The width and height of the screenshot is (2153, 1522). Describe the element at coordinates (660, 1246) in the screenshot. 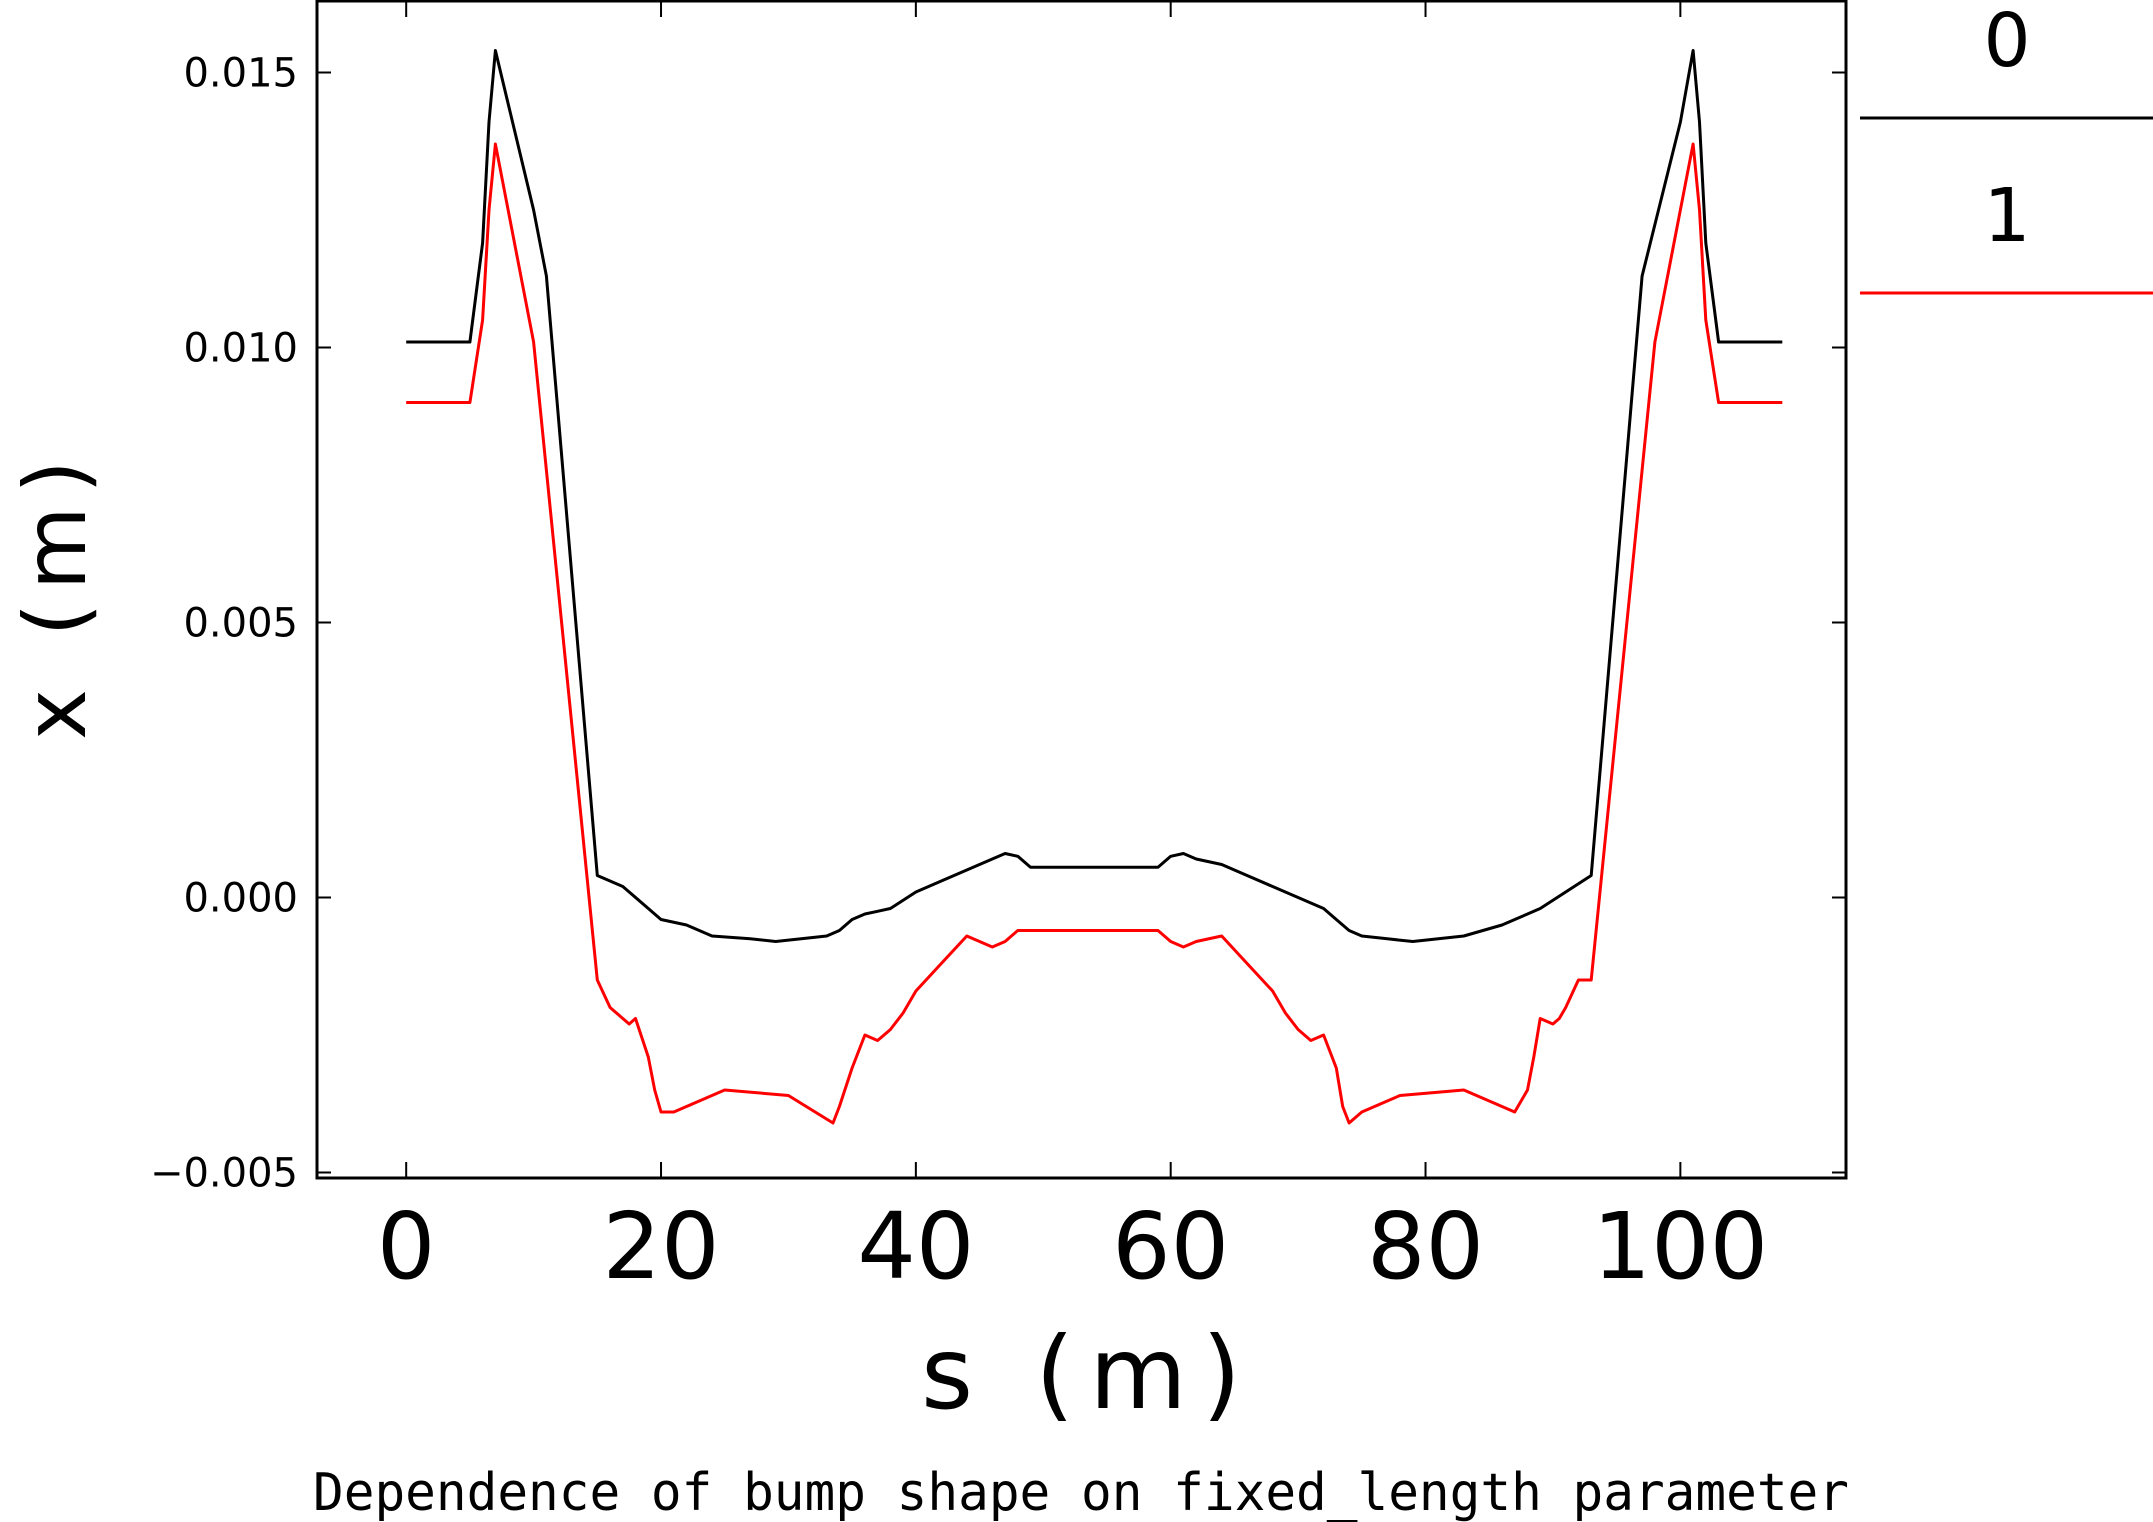

I see `x-tick-label: 20` at that location.